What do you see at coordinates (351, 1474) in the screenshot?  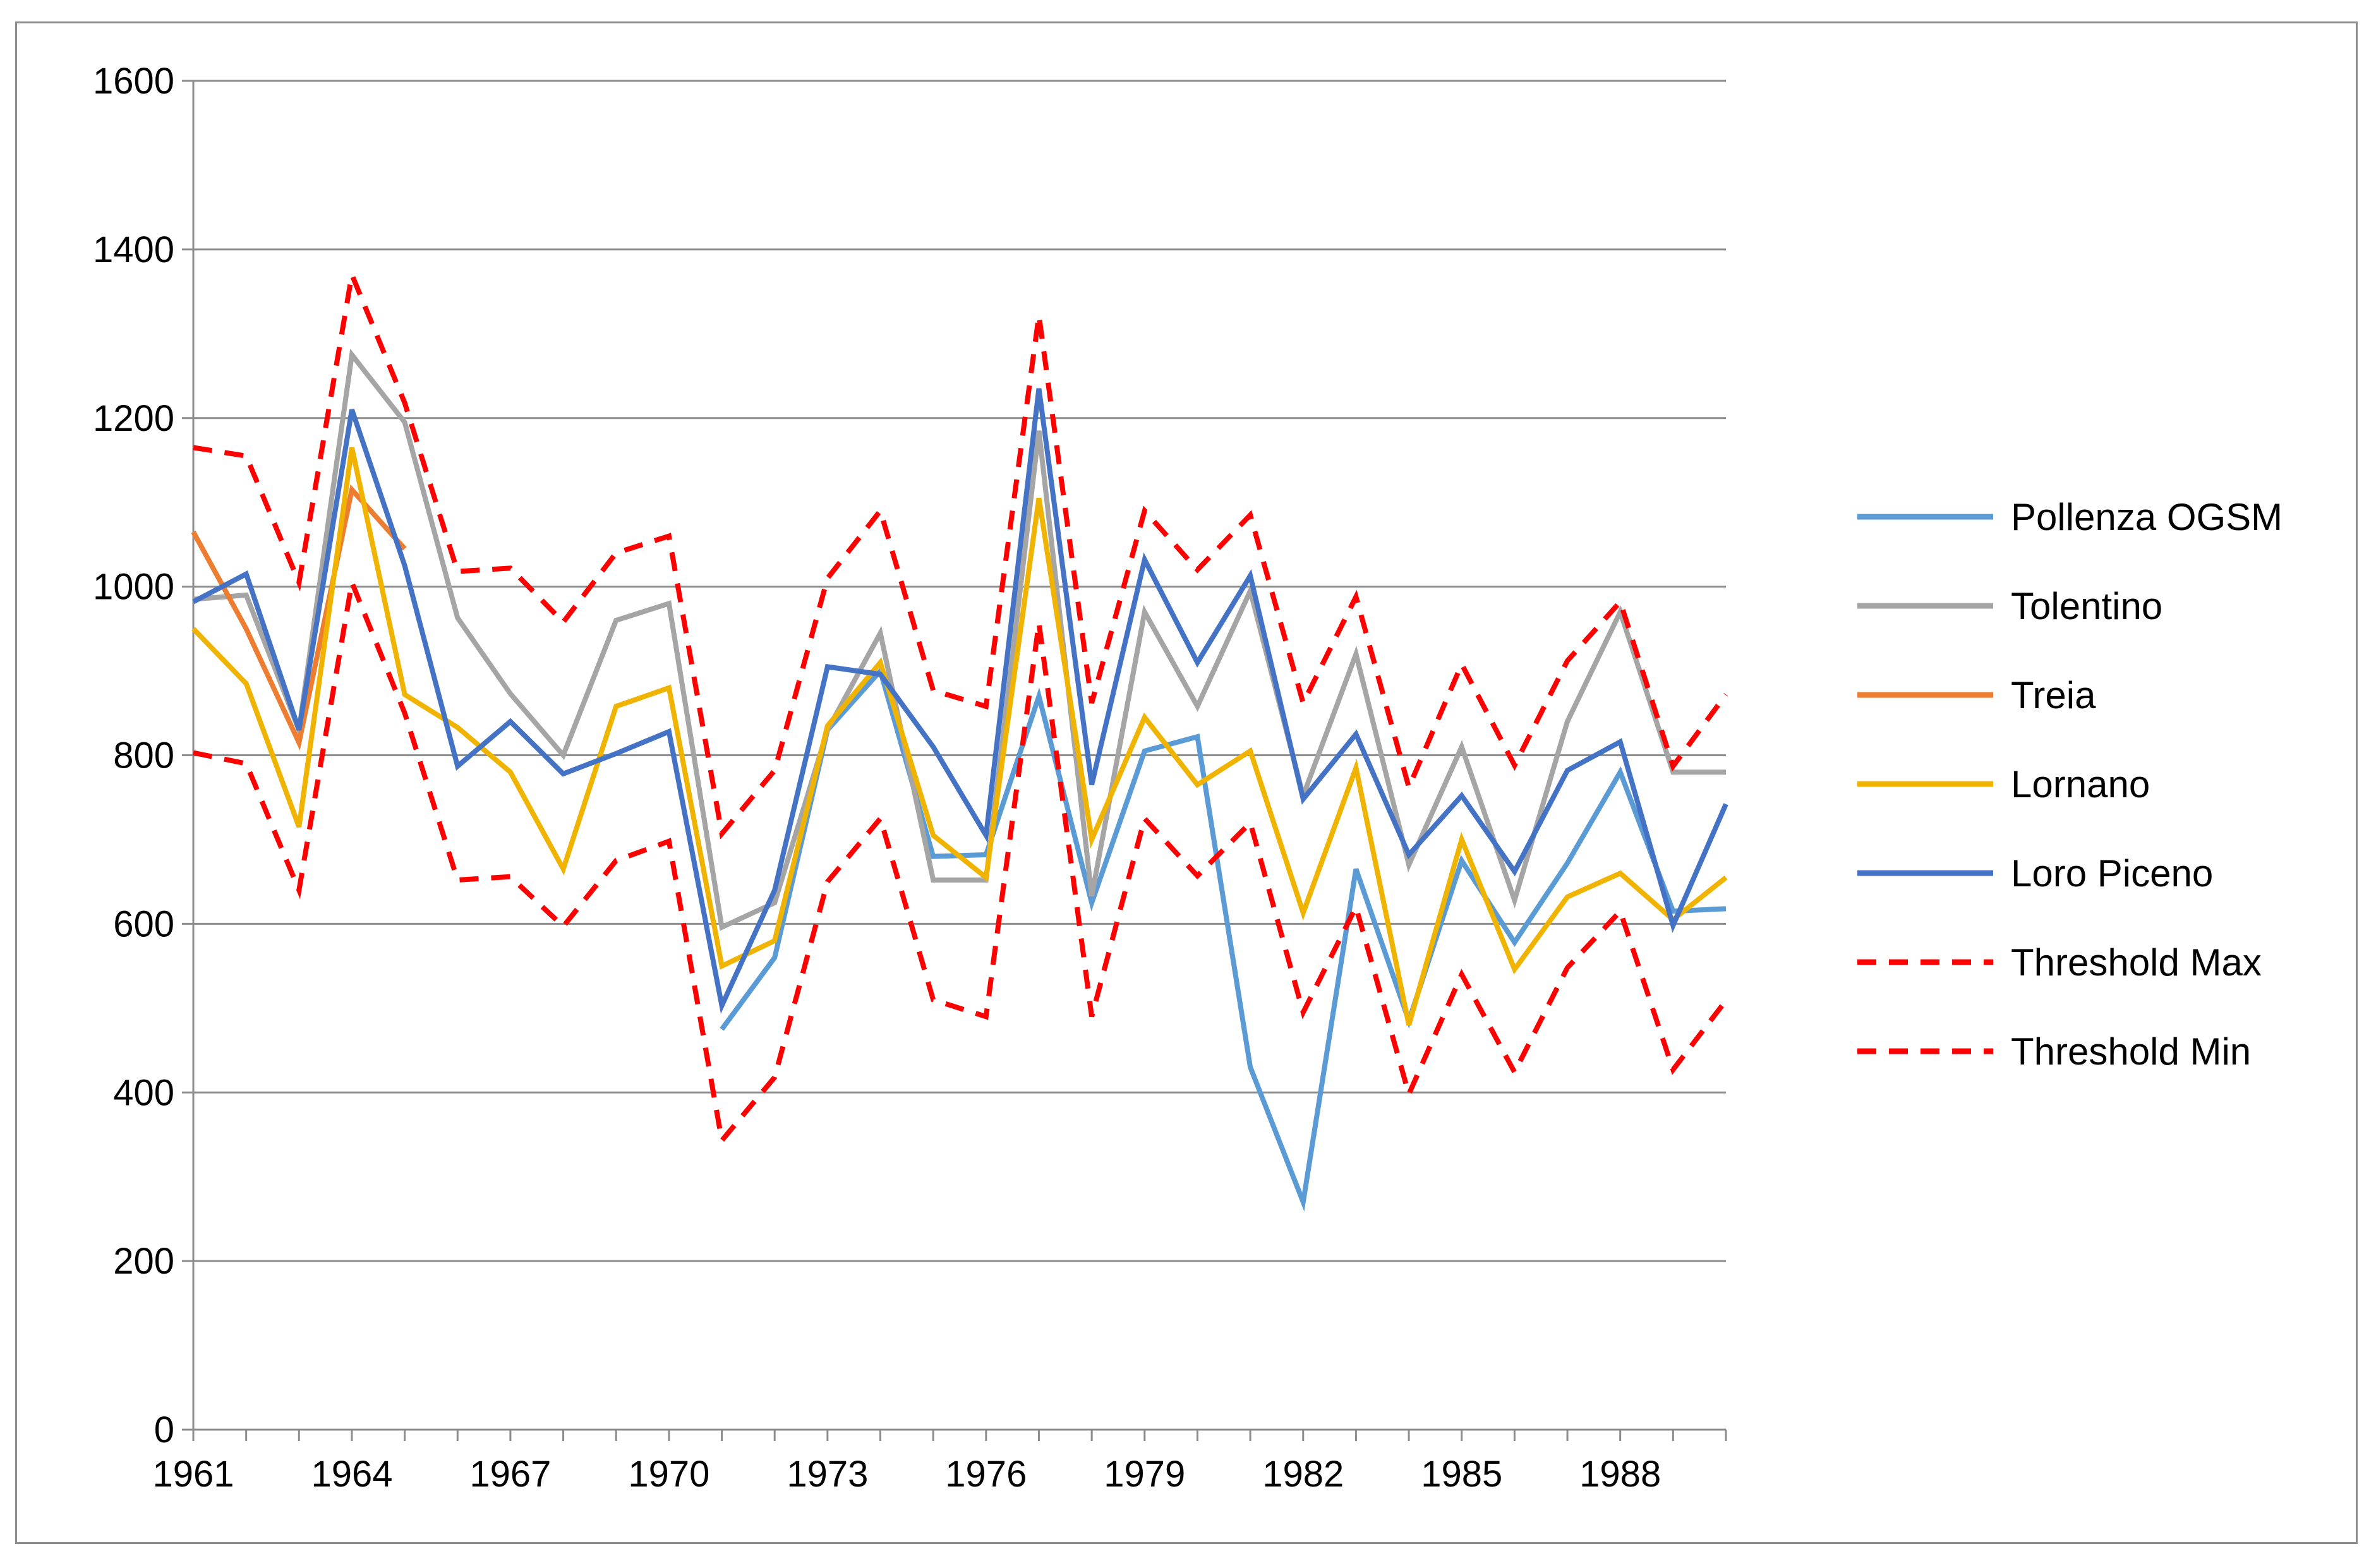 I see `x-tick-label: 1964` at bounding box center [351, 1474].